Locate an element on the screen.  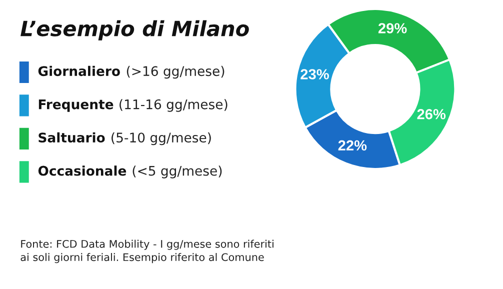
legend-label: Frequente (11-16 gg/mese) is located at coordinates (133, 105).